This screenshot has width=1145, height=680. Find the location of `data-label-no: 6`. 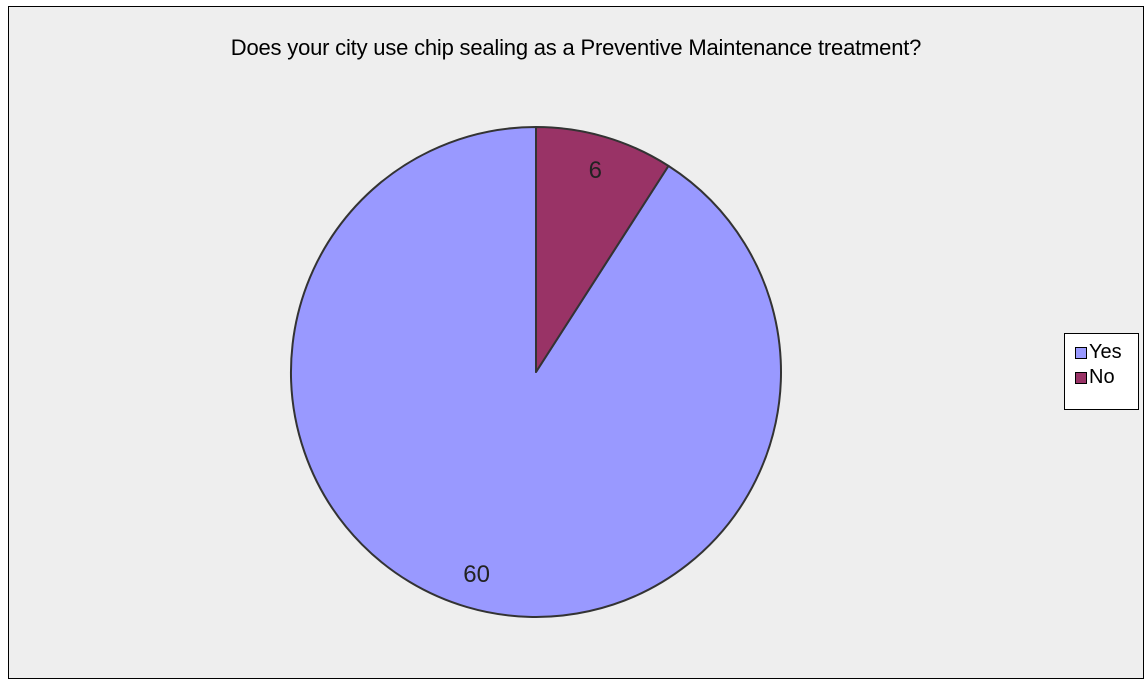

data-label-no: 6 is located at coordinates (595, 170).